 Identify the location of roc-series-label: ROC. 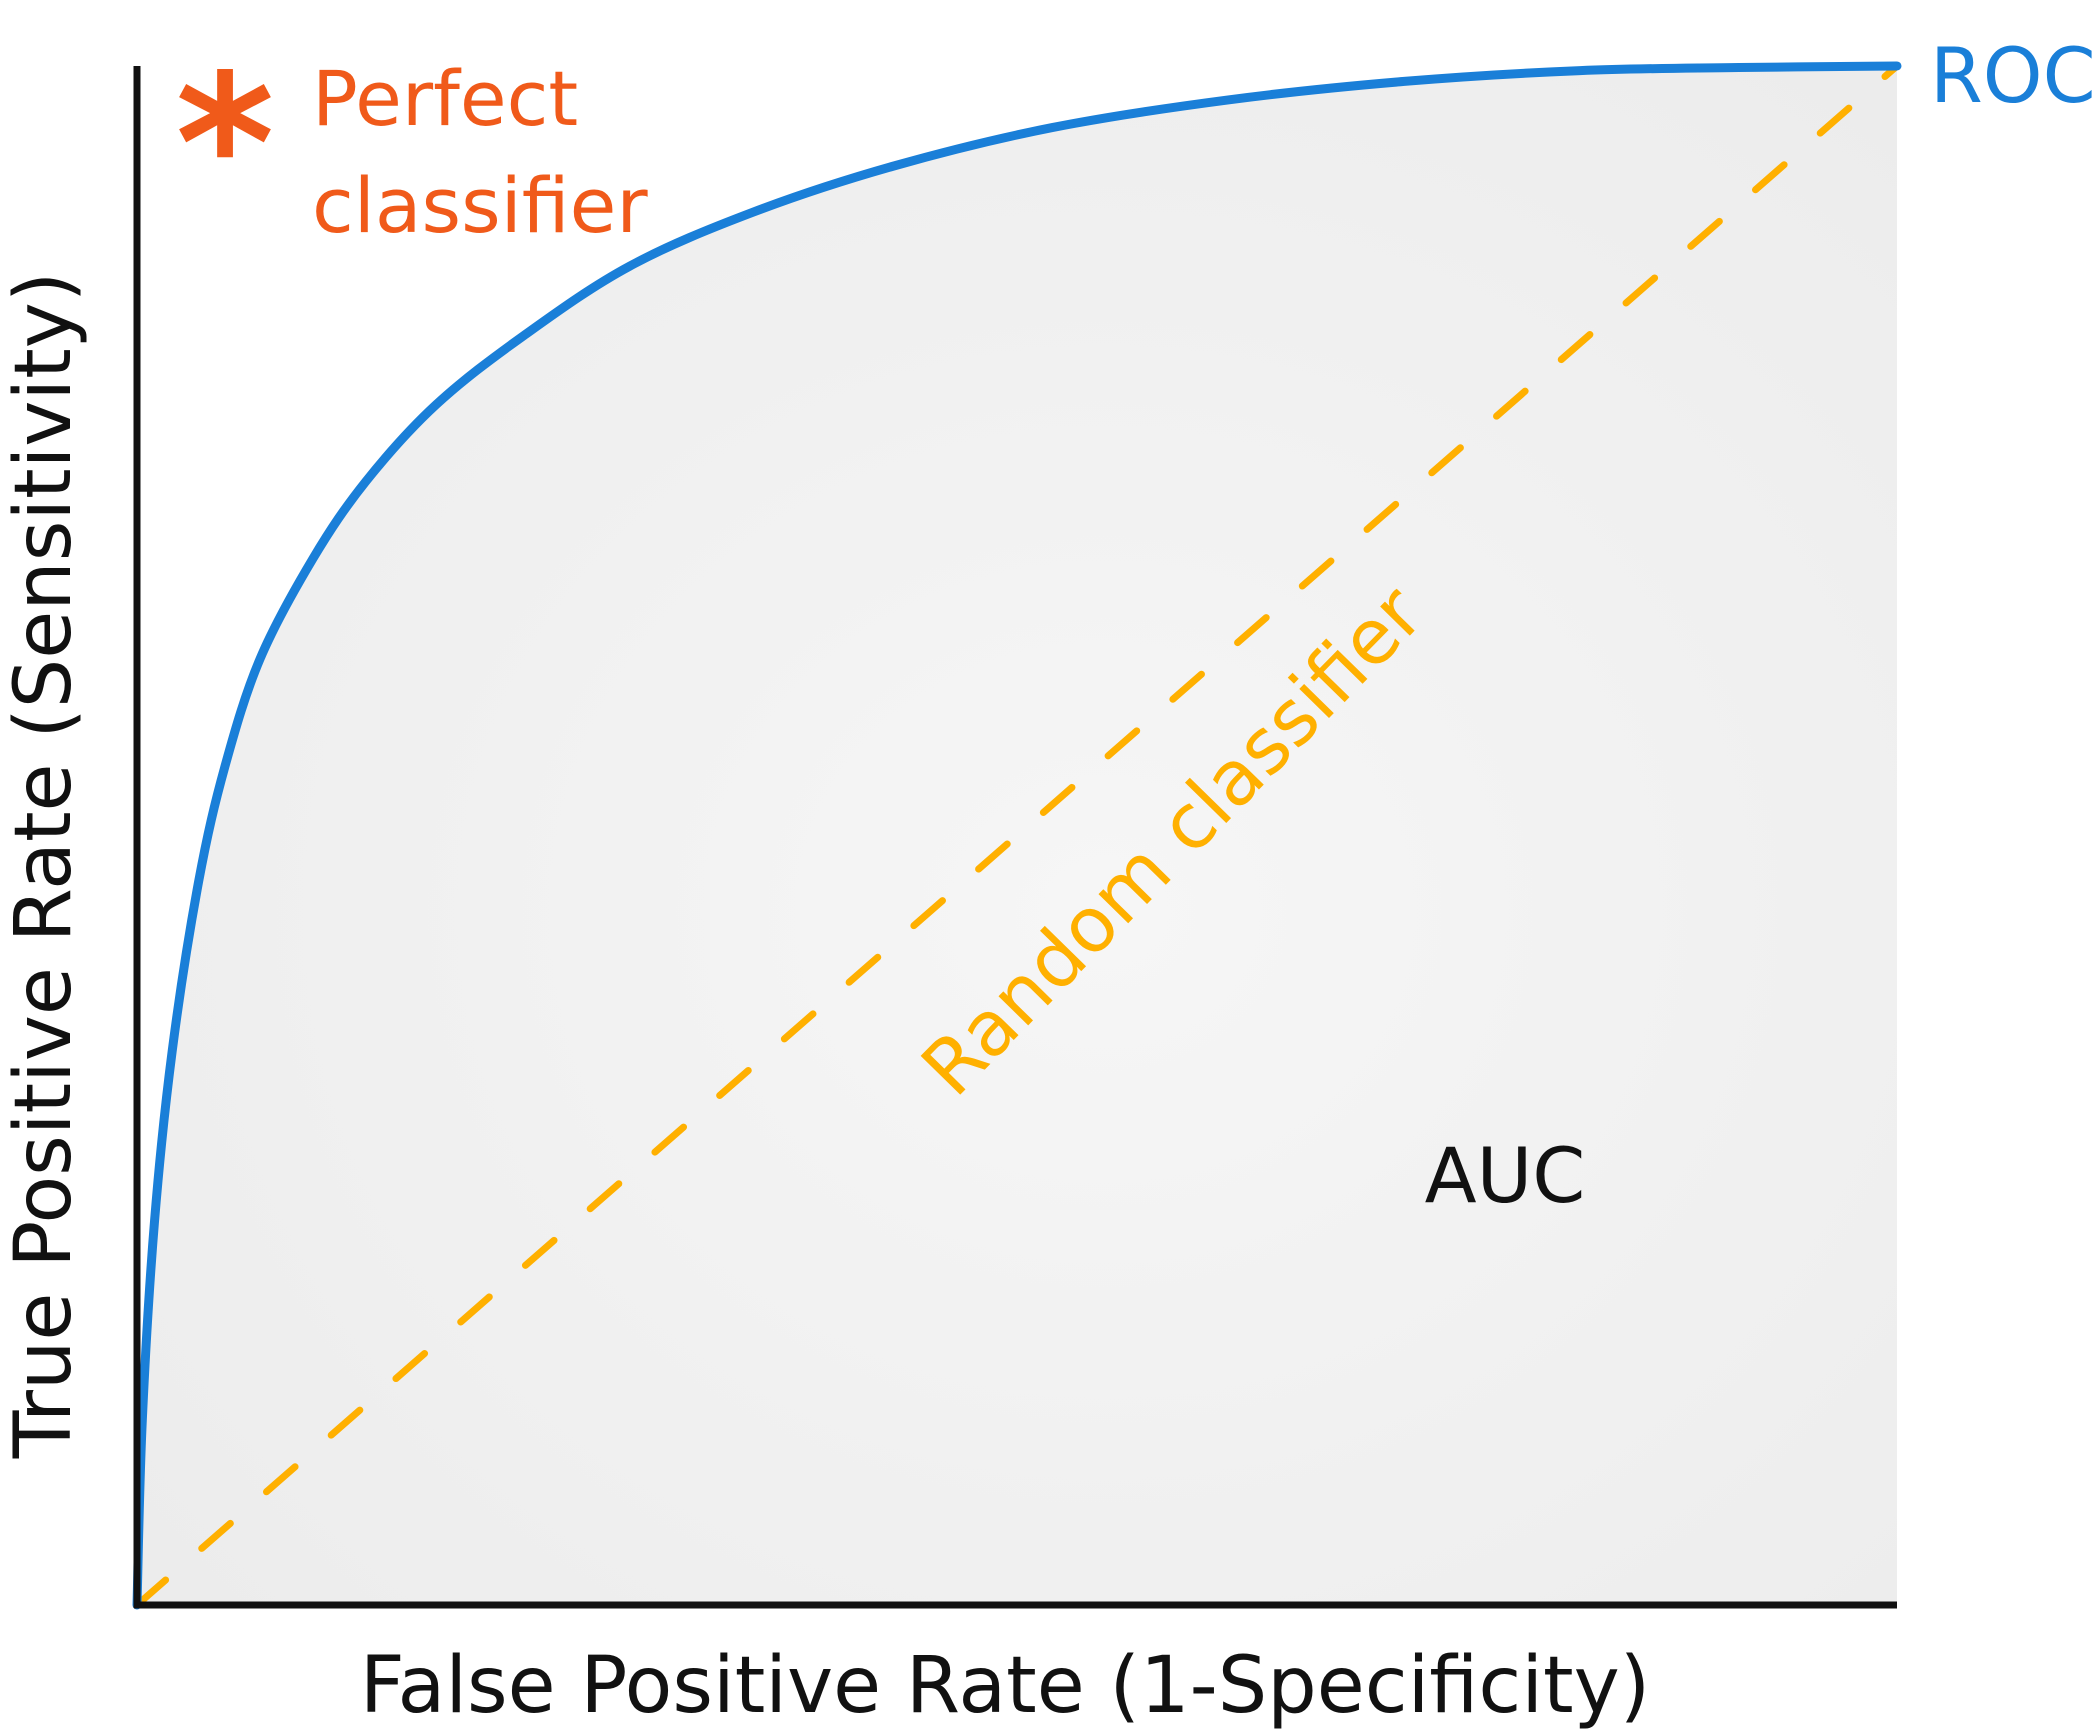
(2013, 75).